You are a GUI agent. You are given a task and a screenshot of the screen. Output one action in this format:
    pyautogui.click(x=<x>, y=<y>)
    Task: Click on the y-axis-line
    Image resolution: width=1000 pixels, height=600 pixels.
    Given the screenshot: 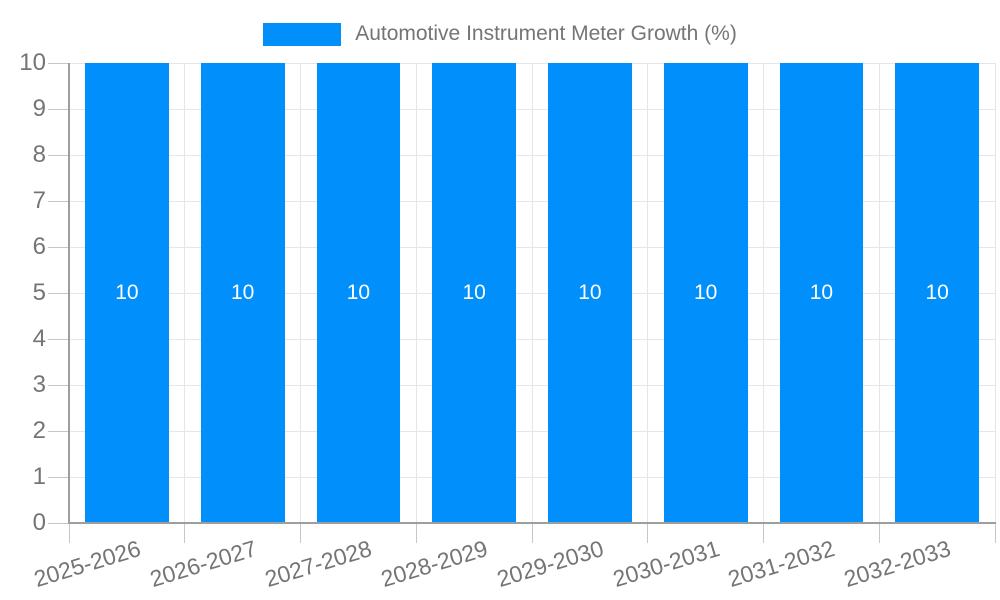 What is the action you would take?
    pyautogui.click(x=69, y=293)
    